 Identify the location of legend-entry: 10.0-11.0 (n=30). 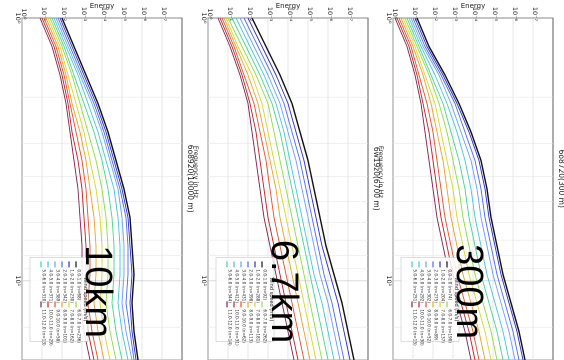
(422, 327).